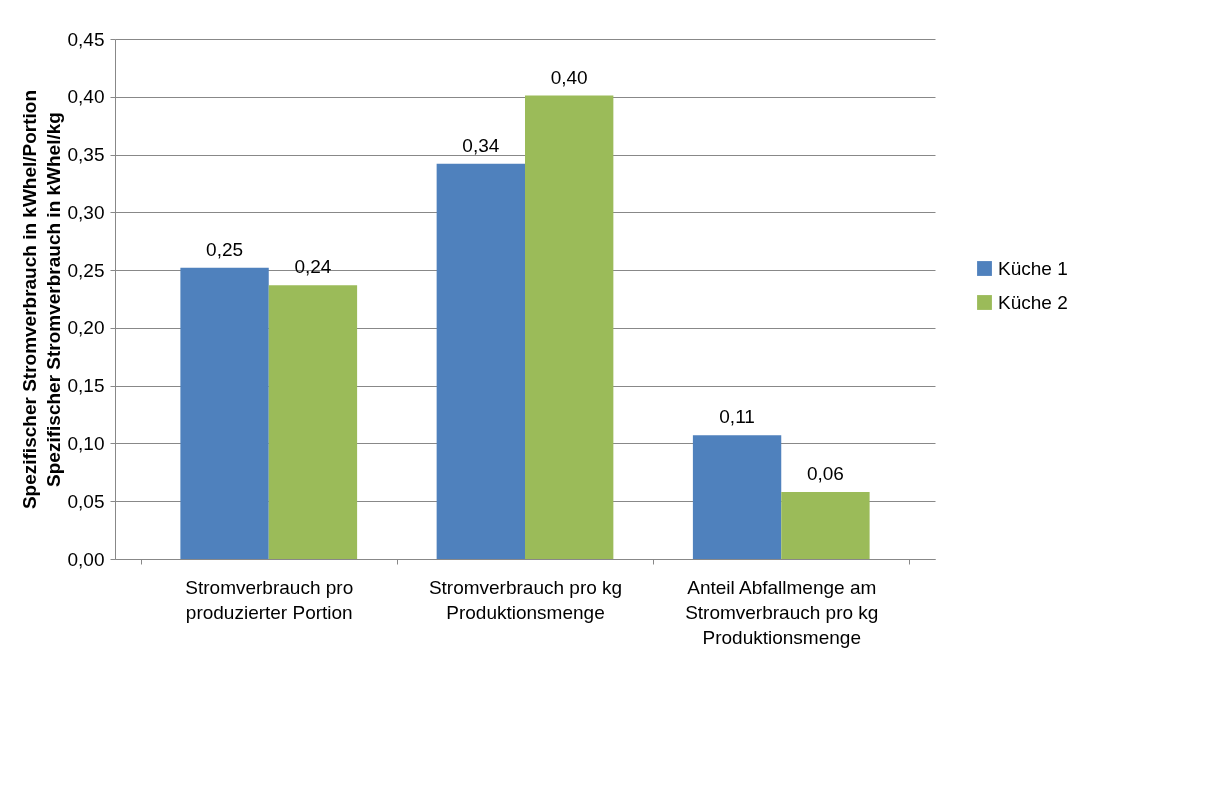  I want to click on y-tick-label: 0,05, so click(86, 501).